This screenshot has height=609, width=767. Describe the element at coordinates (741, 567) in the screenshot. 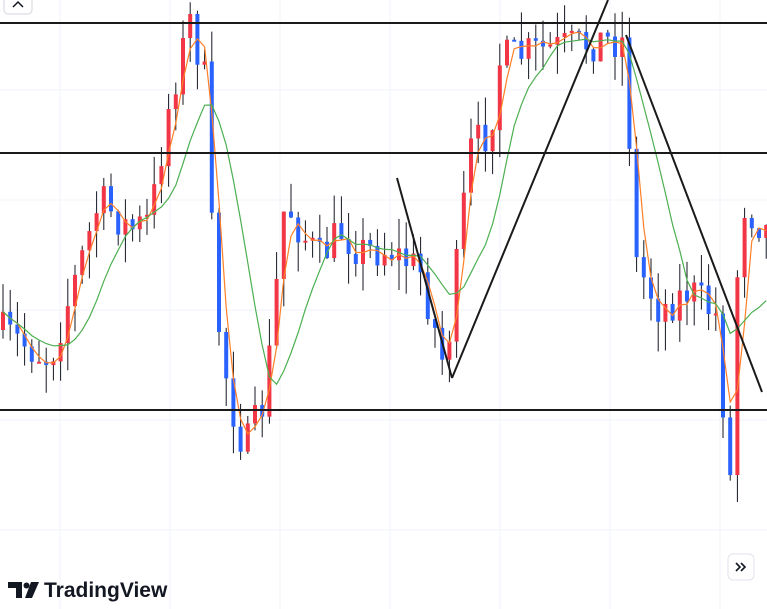

I see `scroll-right-button` at that location.